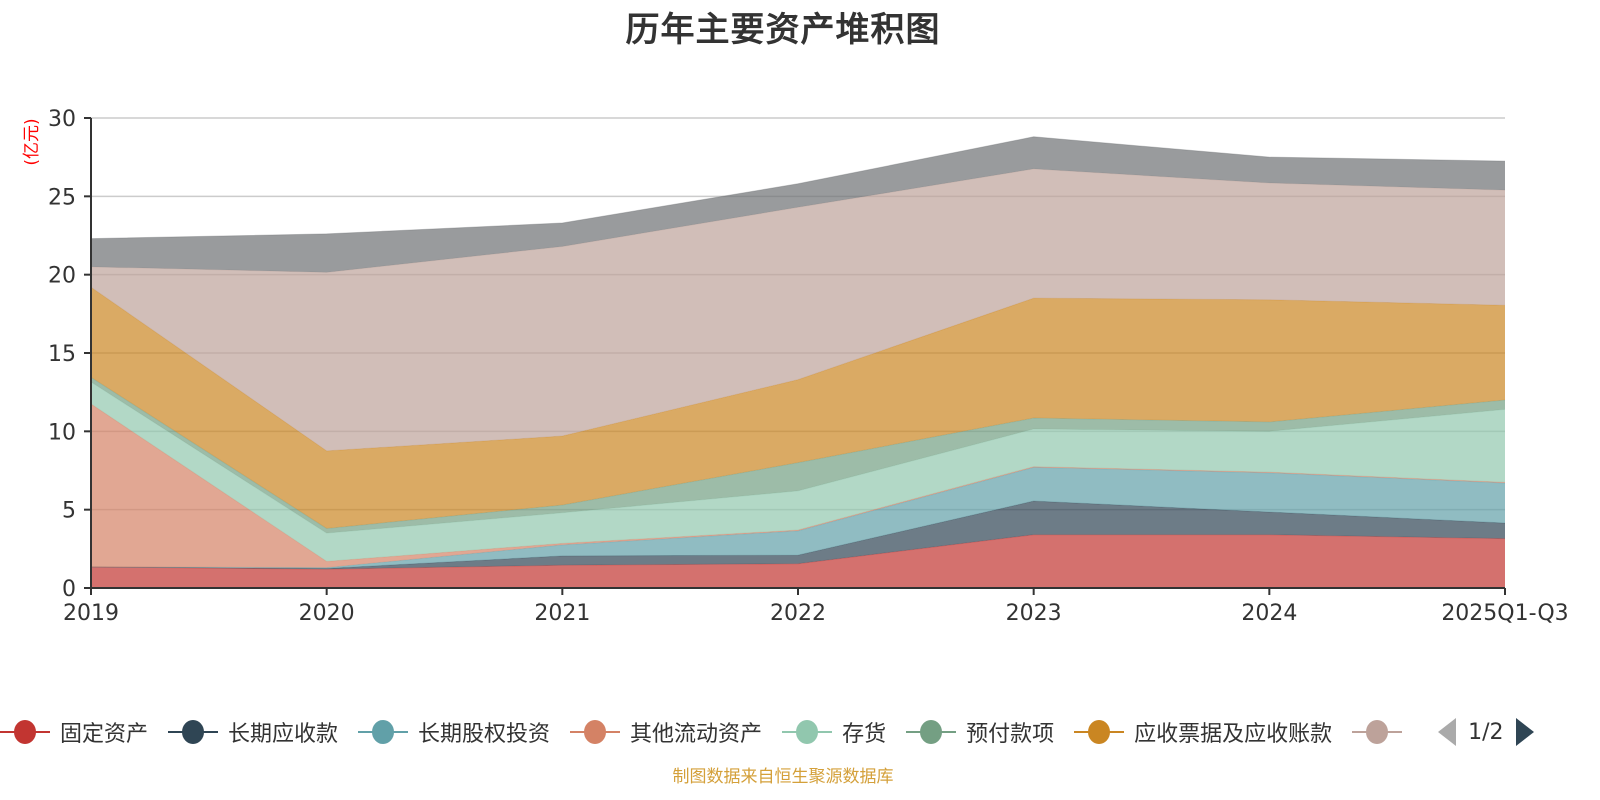  What do you see at coordinates (1233, 734) in the screenshot?
I see `legend-label: 应收票据及应收账款` at bounding box center [1233, 734].